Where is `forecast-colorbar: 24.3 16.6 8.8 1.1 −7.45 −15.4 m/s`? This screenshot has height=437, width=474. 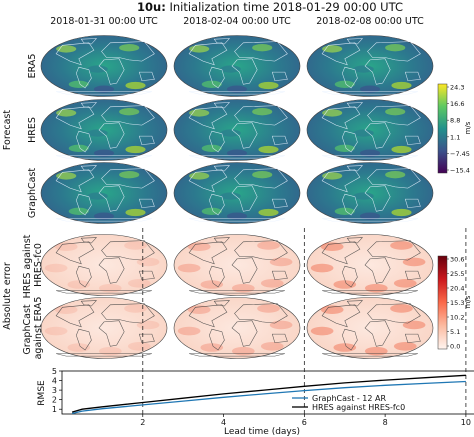
forecast-colorbar: 24.3 16.6 8.8 1.1 −7.45 −15.4 m/s is located at coordinates (454, 129).